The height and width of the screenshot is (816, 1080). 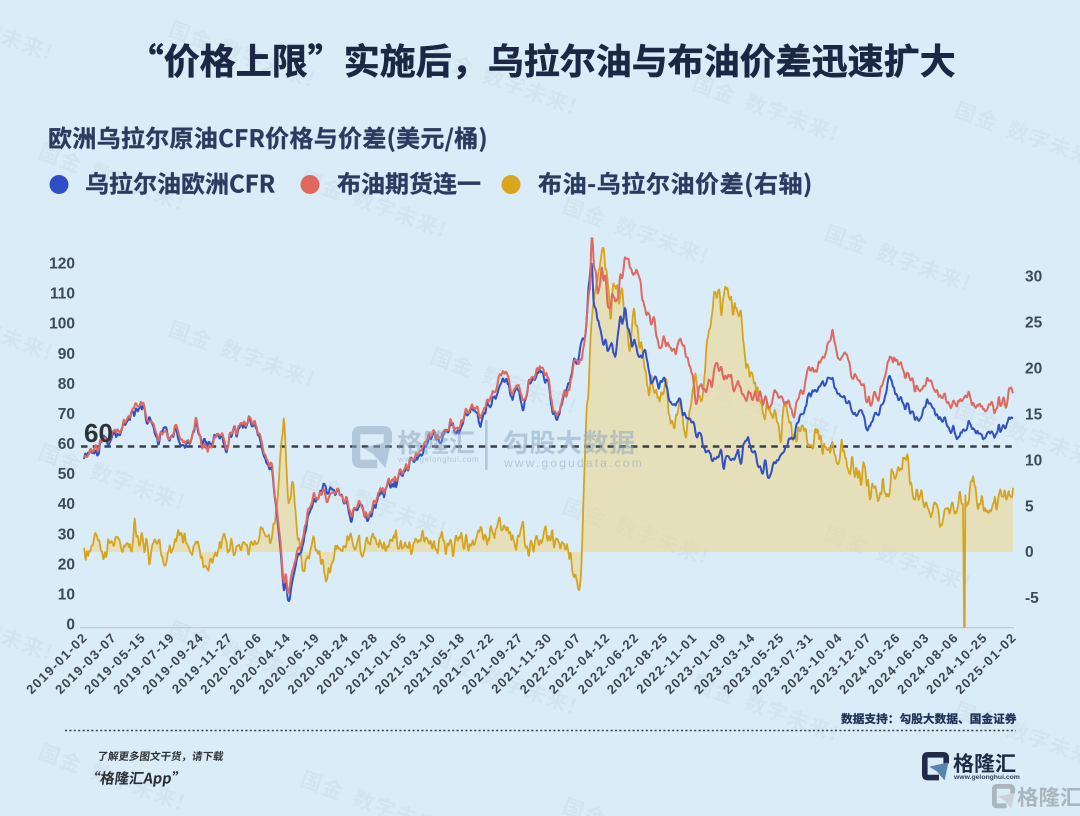 I want to click on svg-text: 70, so click(x=66, y=414).